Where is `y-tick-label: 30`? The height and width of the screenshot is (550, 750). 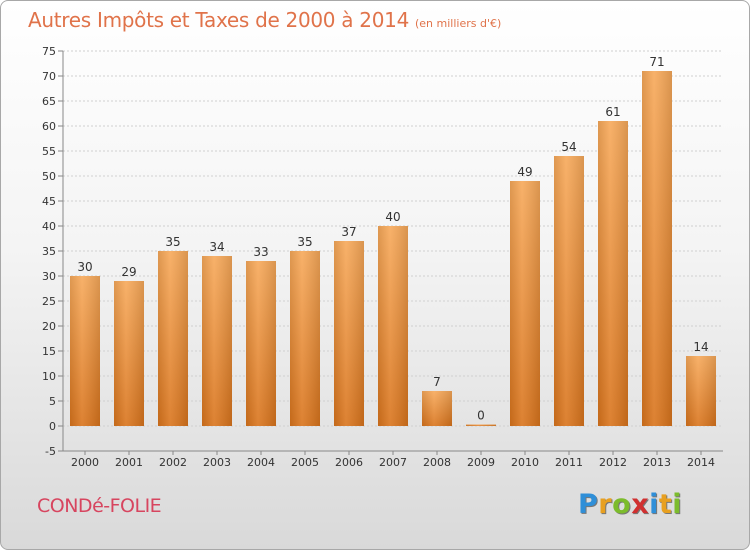
y-tick-label: 30 is located at coordinates (49, 276).